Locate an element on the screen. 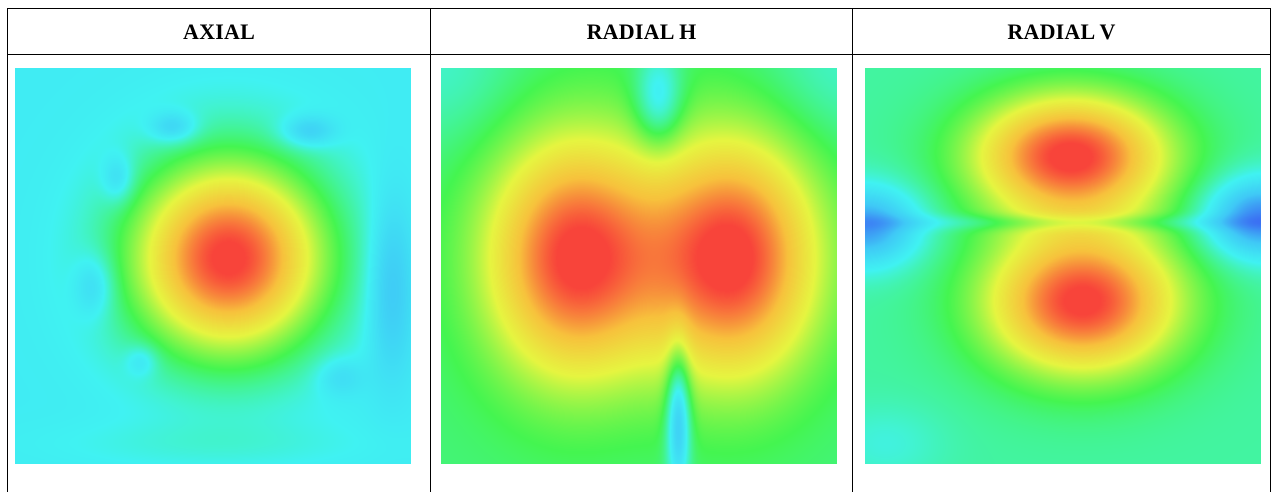  column-header-radial-v: RADIAL V is located at coordinates (1061, 31).